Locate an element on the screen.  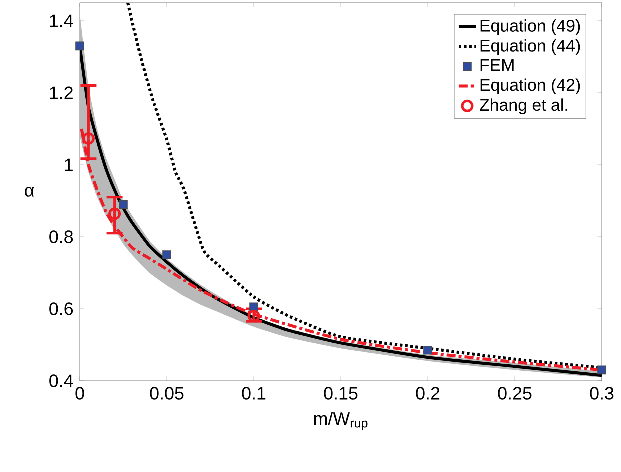
legend-label: Zhang et al. is located at coordinates (524, 106).